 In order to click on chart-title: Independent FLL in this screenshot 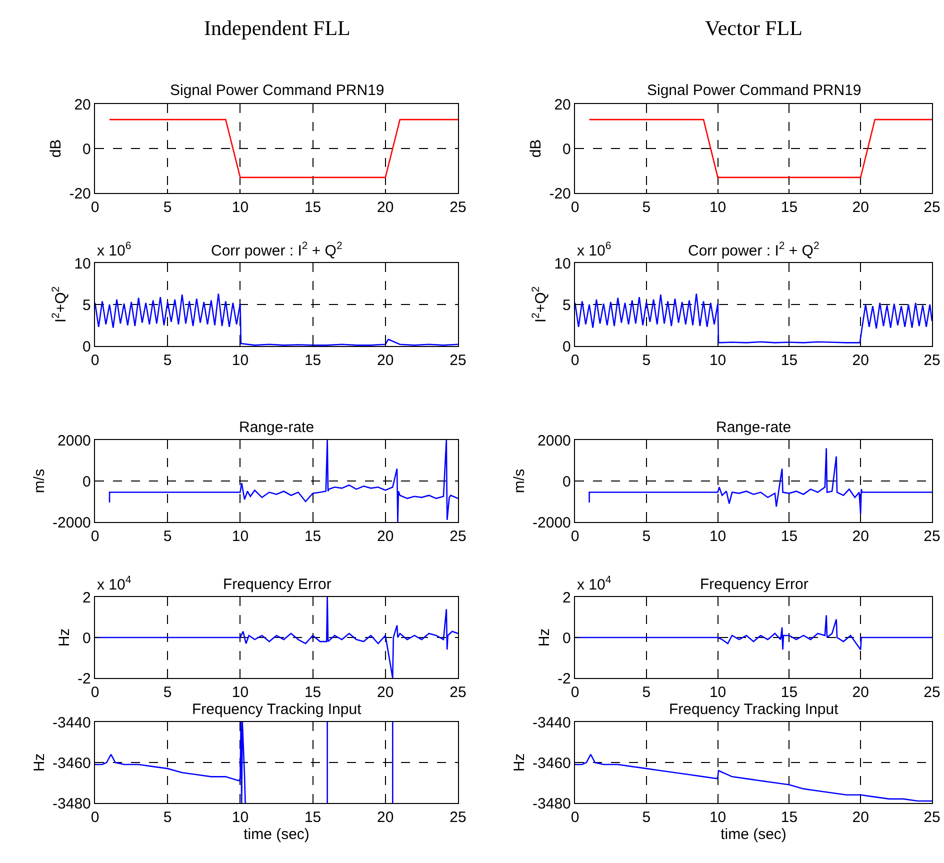, I will do `click(277, 28)`.